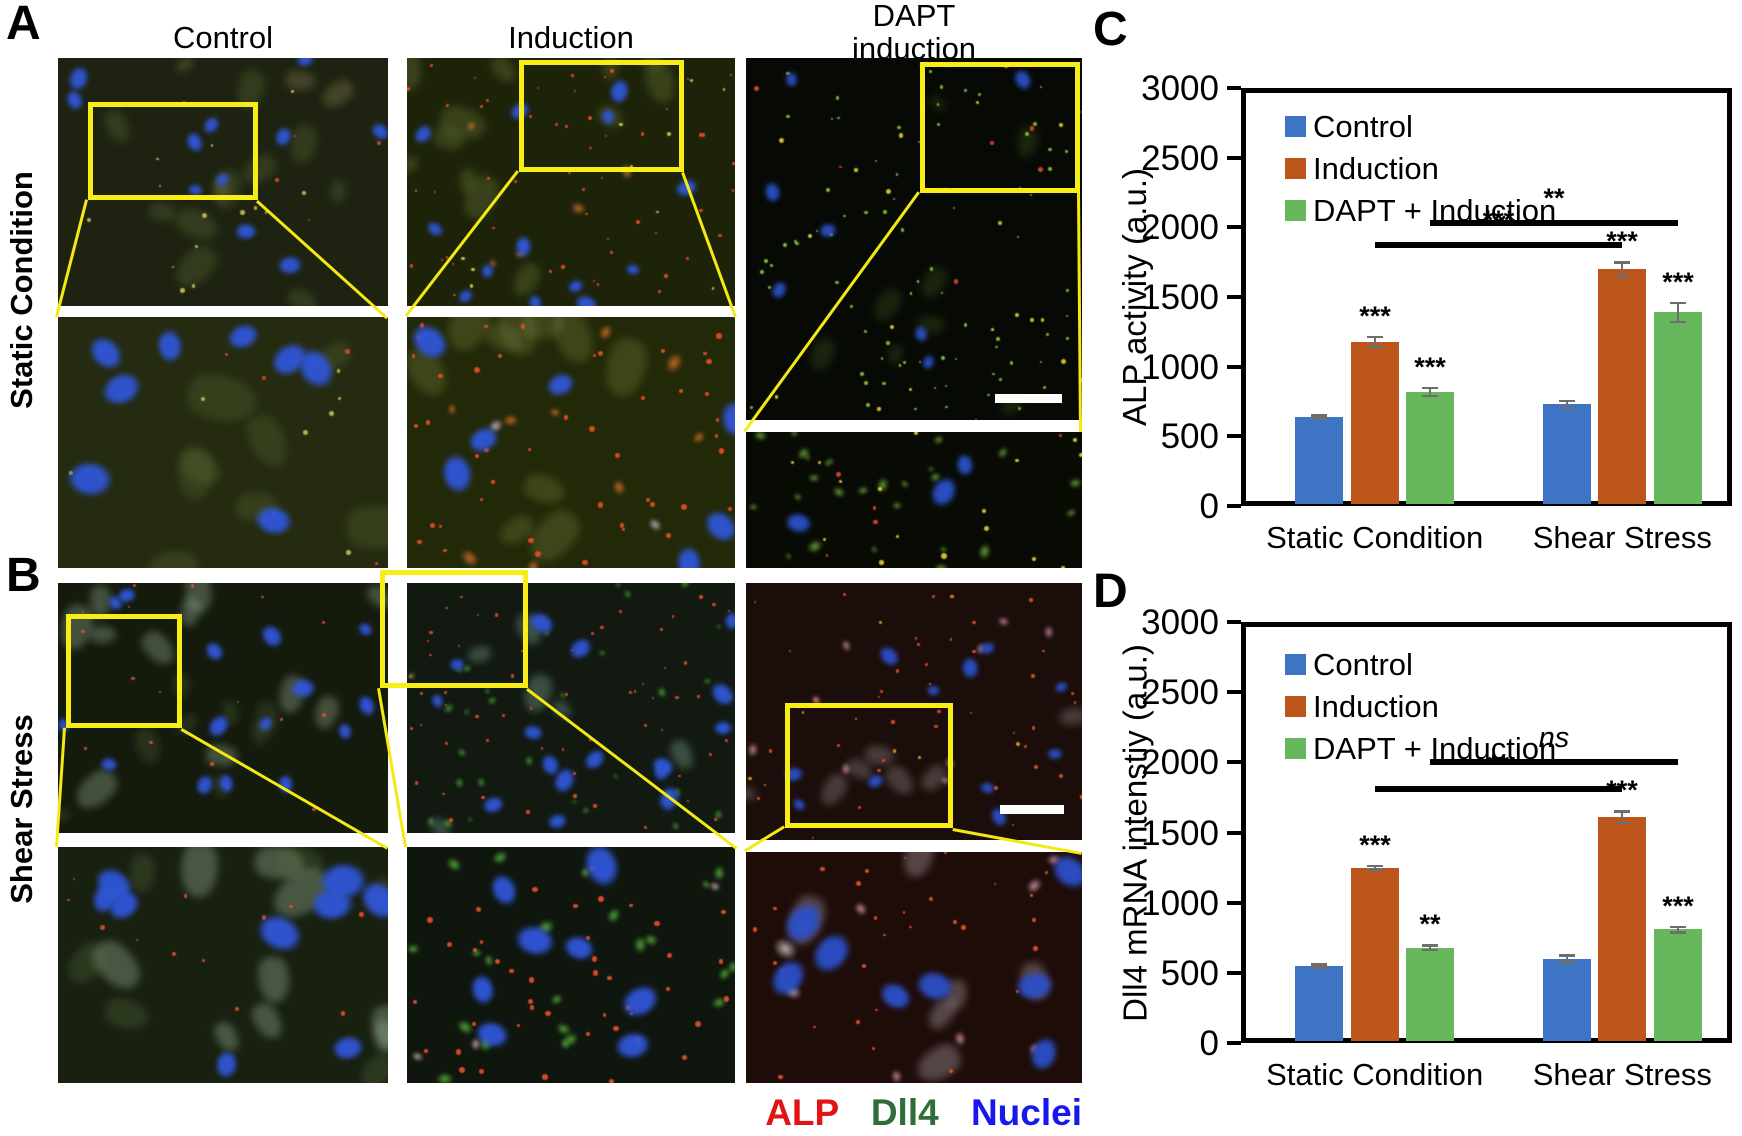 This screenshot has width=1742, height=1136. What do you see at coordinates (1554, 198) in the screenshot?
I see `comparison-label: **` at bounding box center [1554, 198].